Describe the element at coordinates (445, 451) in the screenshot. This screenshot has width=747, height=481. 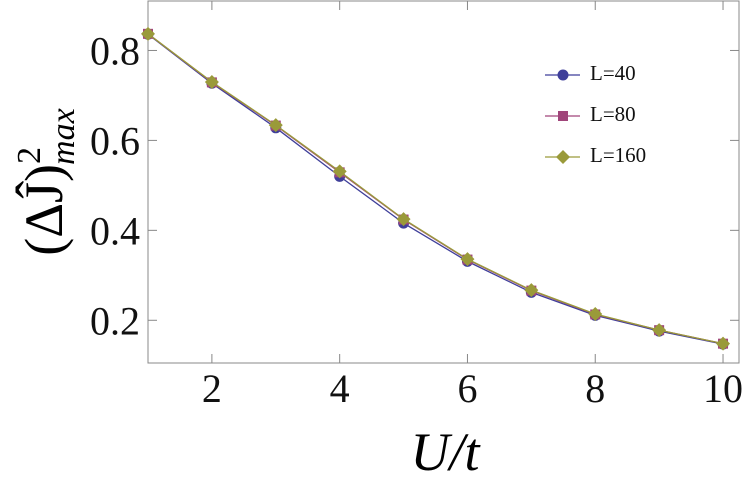
I see `x-axis-label: U/t` at that location.